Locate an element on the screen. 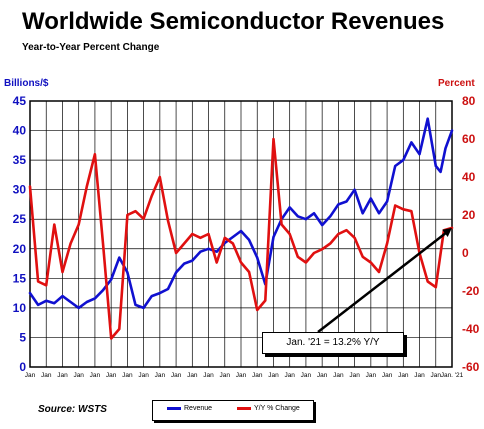  y-left-tick-label: 0 is located at coordinates (22, 367).